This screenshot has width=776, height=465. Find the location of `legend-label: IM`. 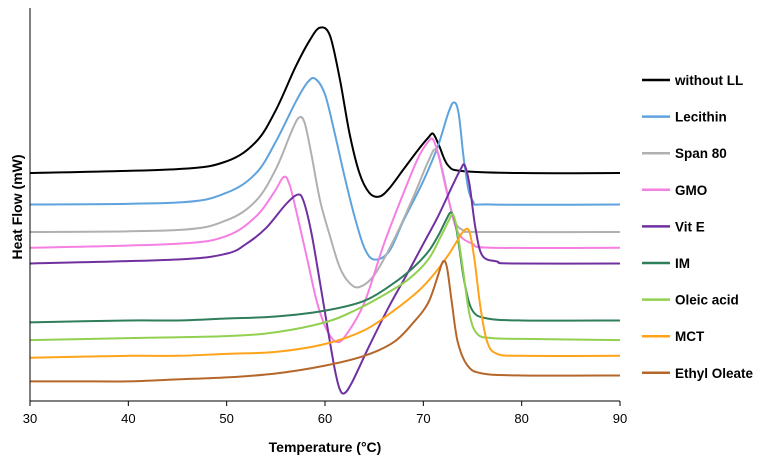

legend-label: IM is located at coordinates (682, 263).